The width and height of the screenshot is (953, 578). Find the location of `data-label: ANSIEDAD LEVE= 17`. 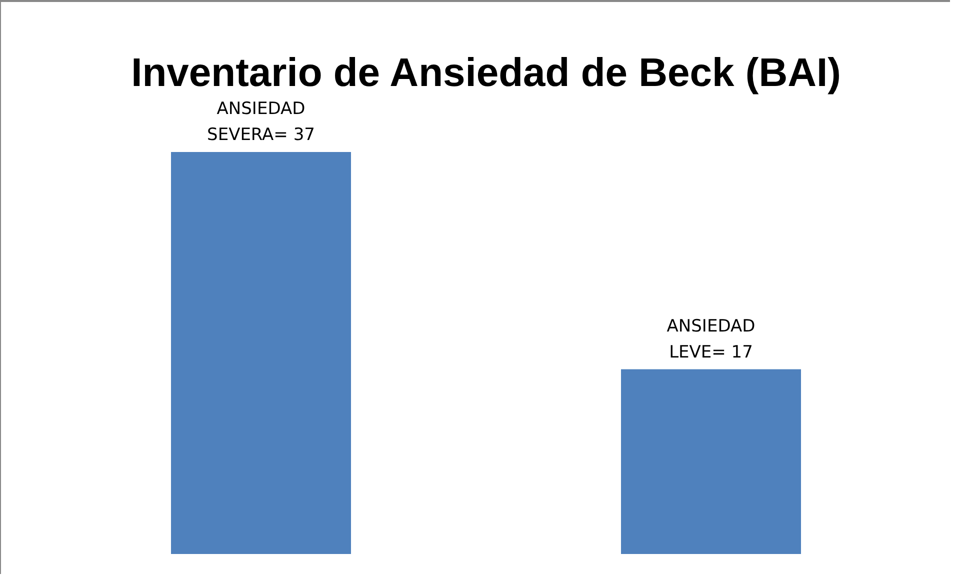

data-label: ANSIEDAD LEVE= 17 is located at coordinates (711, 339).